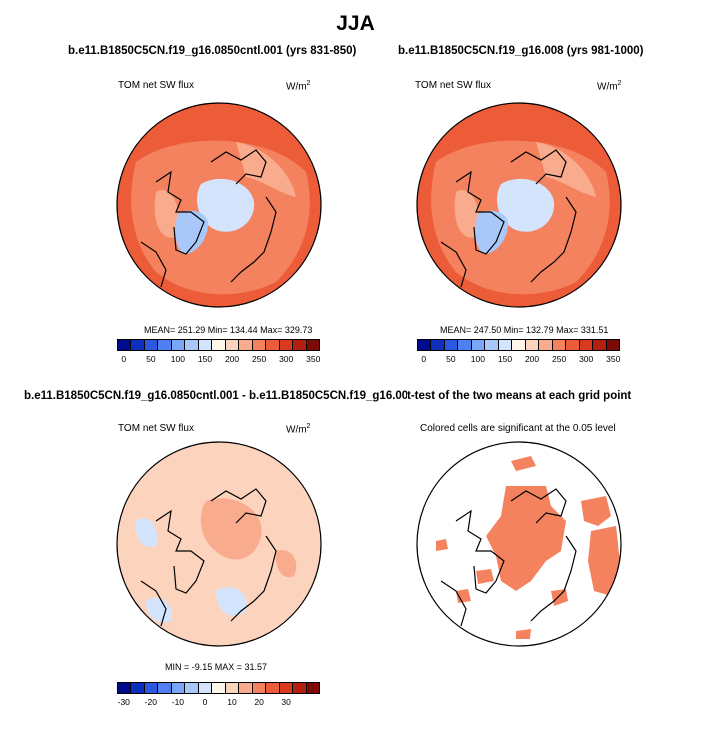  Describe the element at coordinates (156, 428) in the screenshot. I see `panel-3-variable: TOM net SW flux` at that location.